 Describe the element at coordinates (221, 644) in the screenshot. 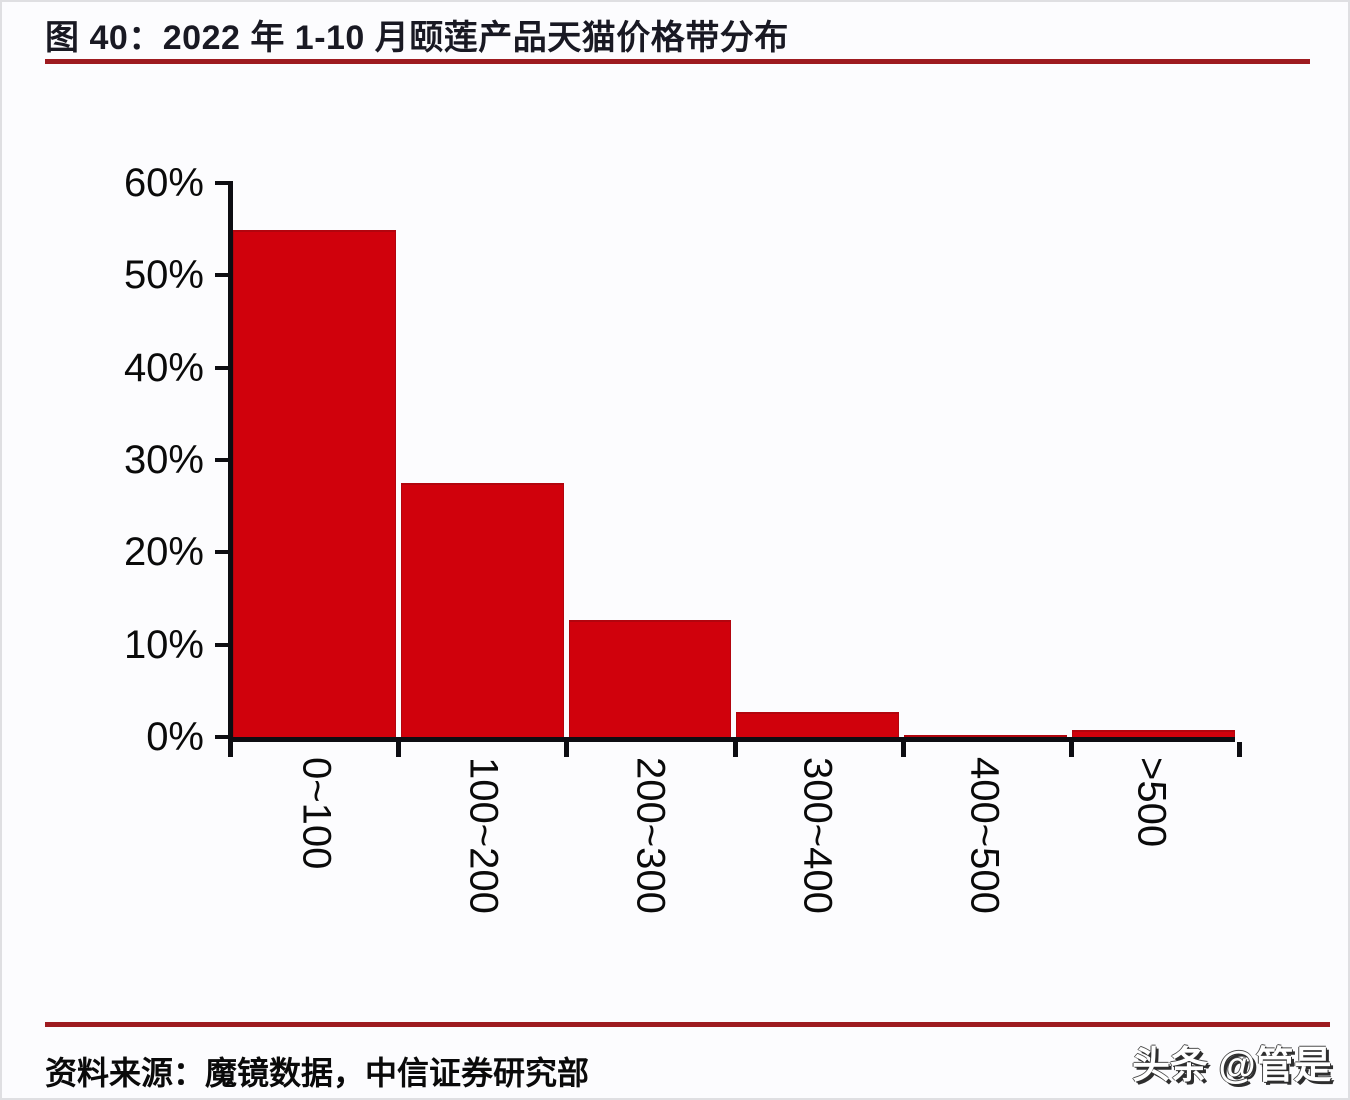

I see `y-tick-10%` at that location.